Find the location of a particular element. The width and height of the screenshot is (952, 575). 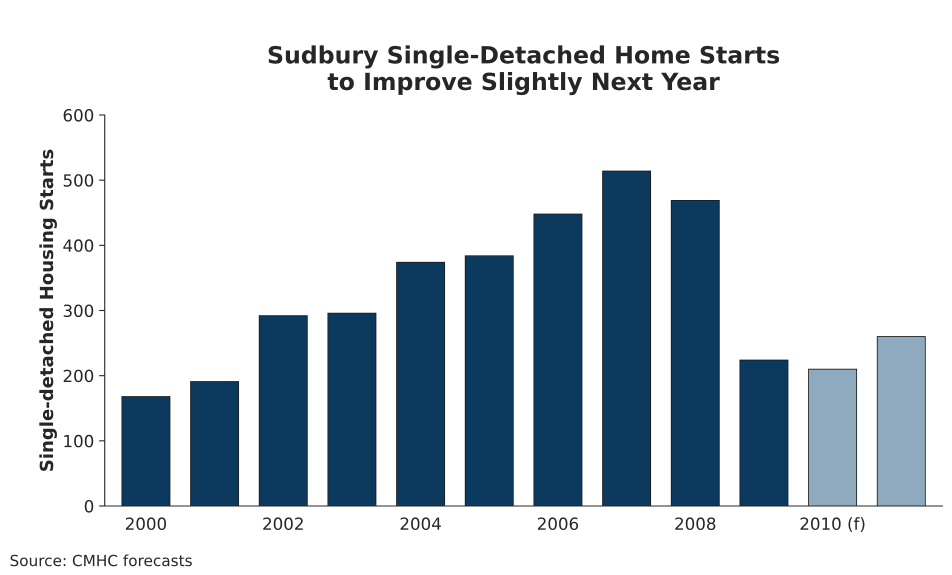

x-tick-label: 2002 is located at coordinates (283, 523).